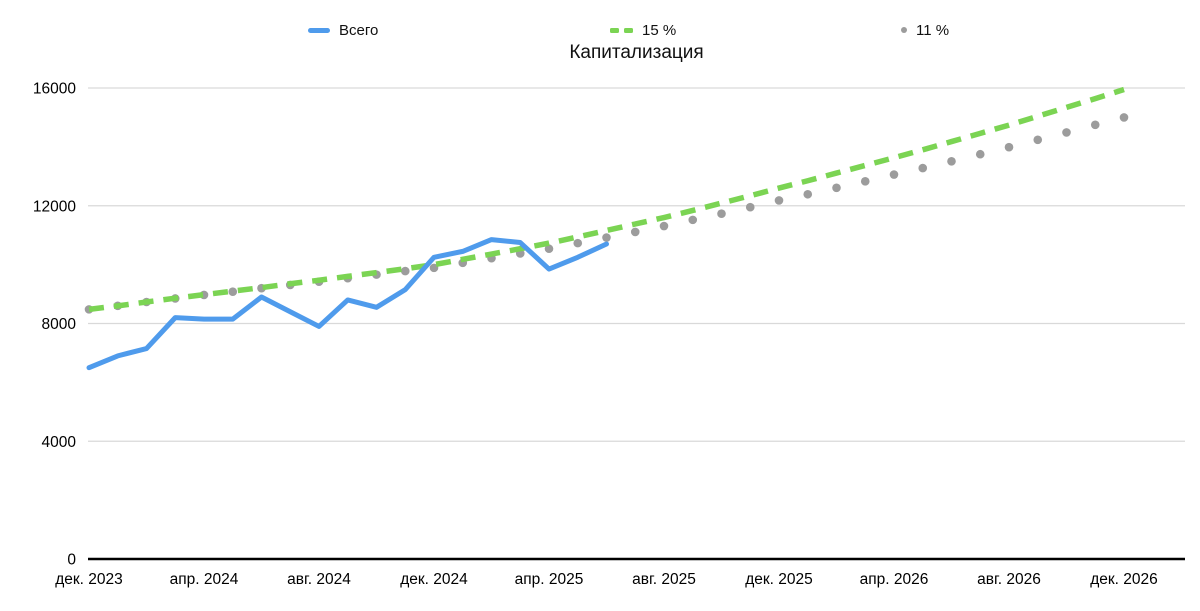 Image resolution: width=1200 pixels, height=611 pixels. I want to click on series-total-line, so click(347, 304).